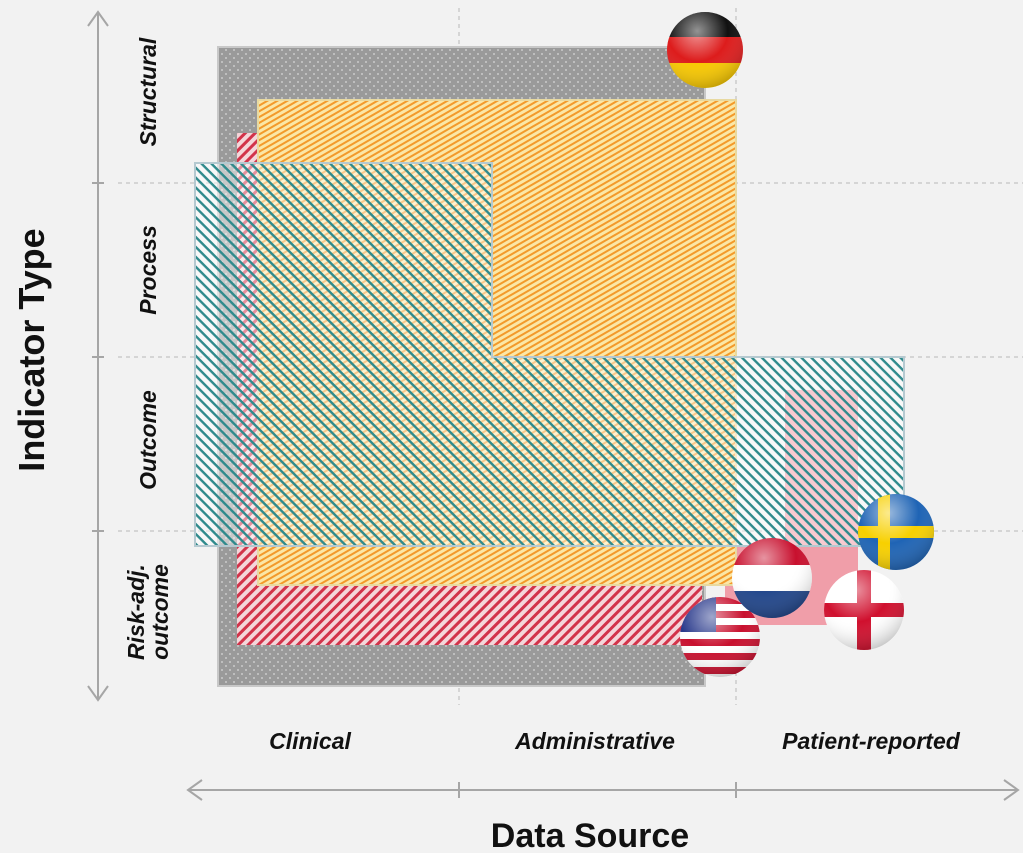  What do you see at coordinates (864, 610) in the screenshot?
I see `flag-england` at bounding box center [864, 610].